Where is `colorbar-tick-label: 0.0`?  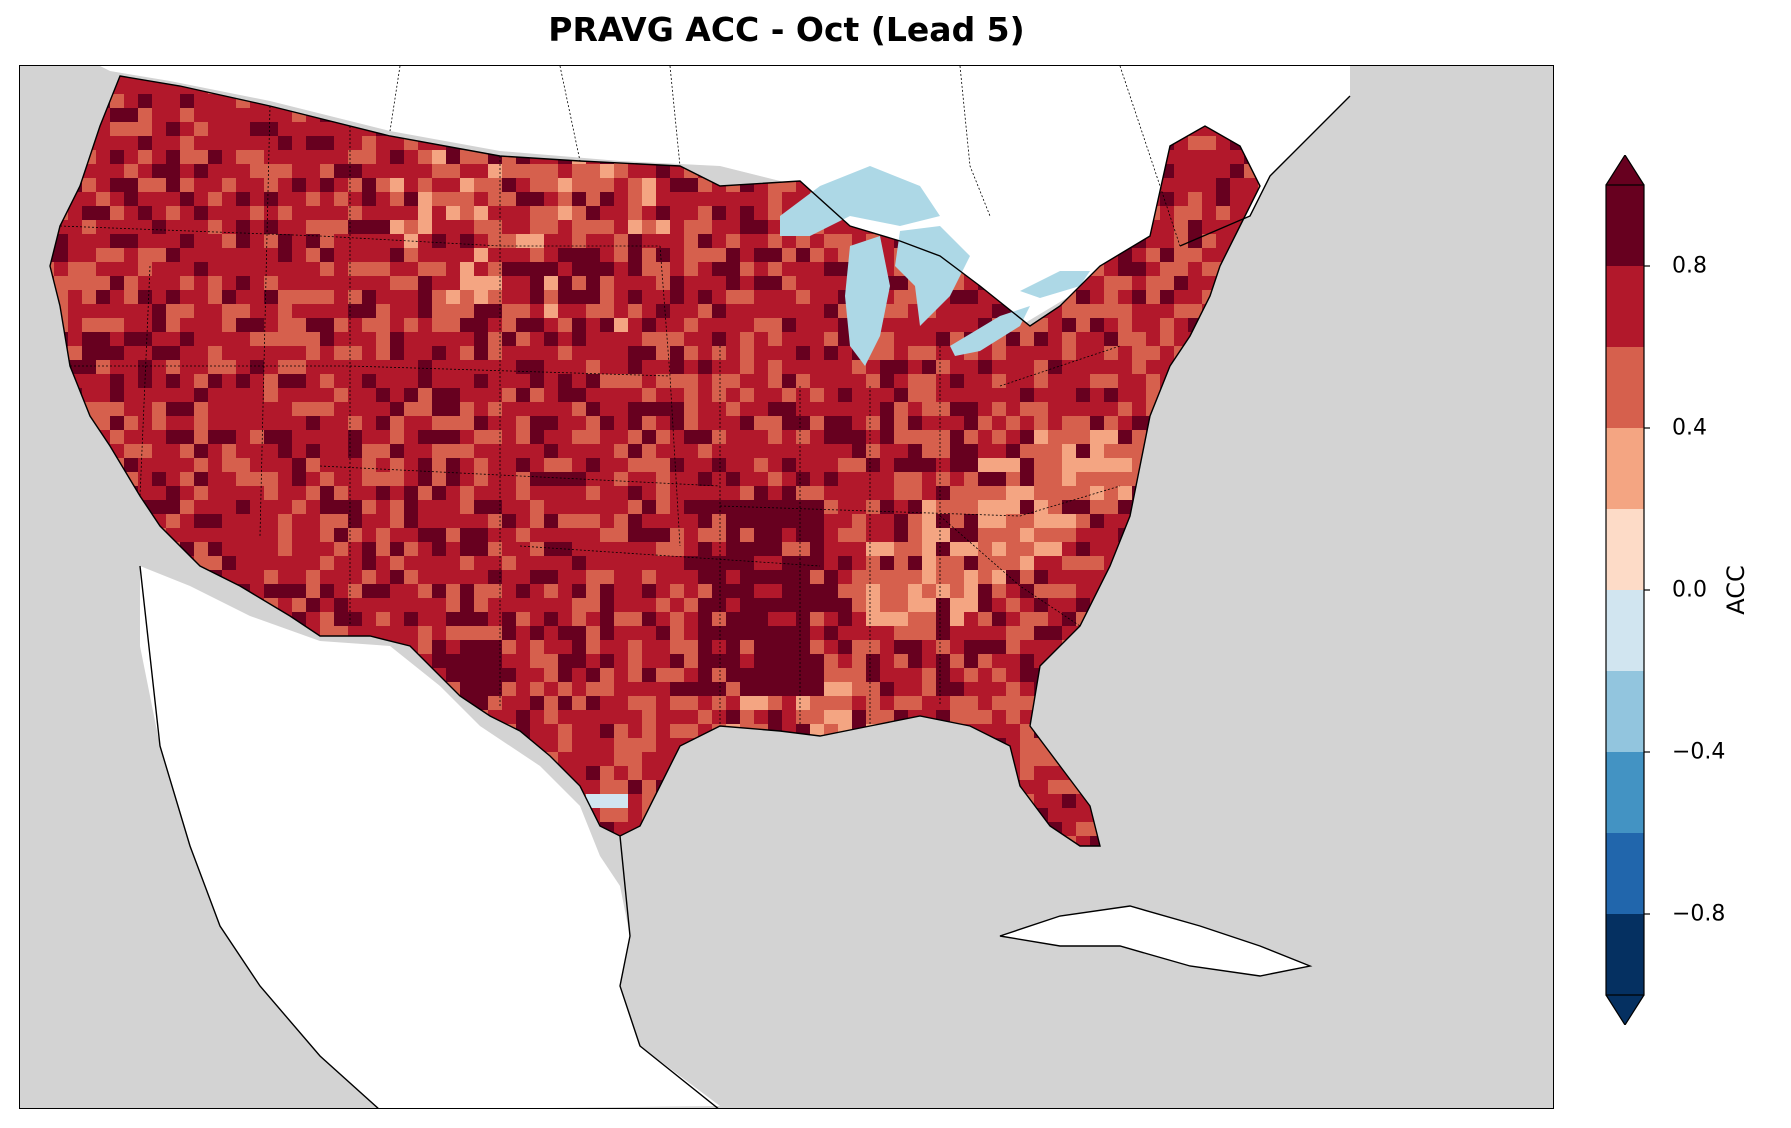
colorbar-tick-label: 0.0 is located at coordinates (1689, 590).